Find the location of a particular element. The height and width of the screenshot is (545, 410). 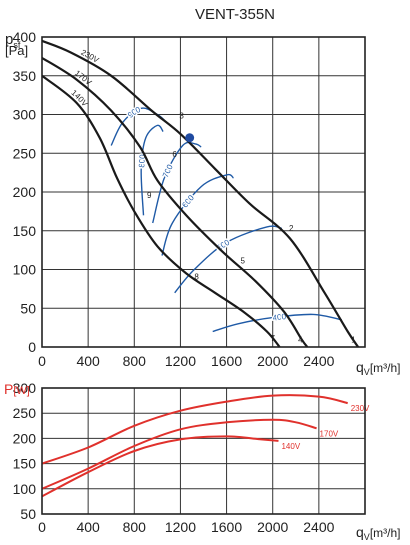

operating-point-marker is located at coordinates (190, 138).